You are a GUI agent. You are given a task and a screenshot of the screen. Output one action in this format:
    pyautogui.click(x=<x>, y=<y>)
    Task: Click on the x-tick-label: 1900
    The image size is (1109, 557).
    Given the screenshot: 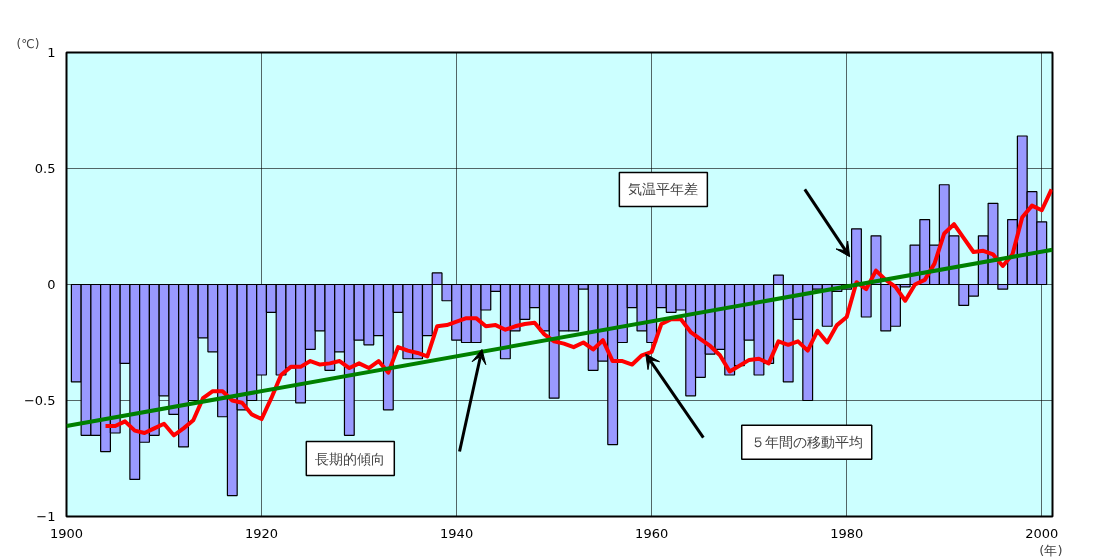 What is the action you would take?
    pyautogui.click(x=66, y=533)
    